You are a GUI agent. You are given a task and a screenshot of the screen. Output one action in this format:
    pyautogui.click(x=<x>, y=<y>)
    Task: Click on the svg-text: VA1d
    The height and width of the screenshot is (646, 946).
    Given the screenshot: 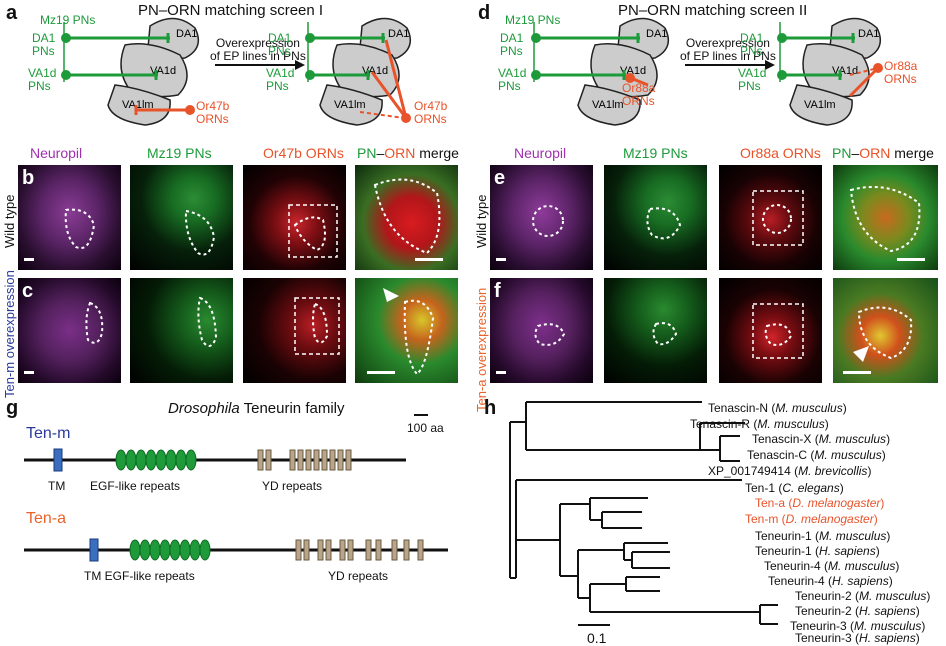 What is the action you would take?
    pyautogui.click(x=633, y=71)
    